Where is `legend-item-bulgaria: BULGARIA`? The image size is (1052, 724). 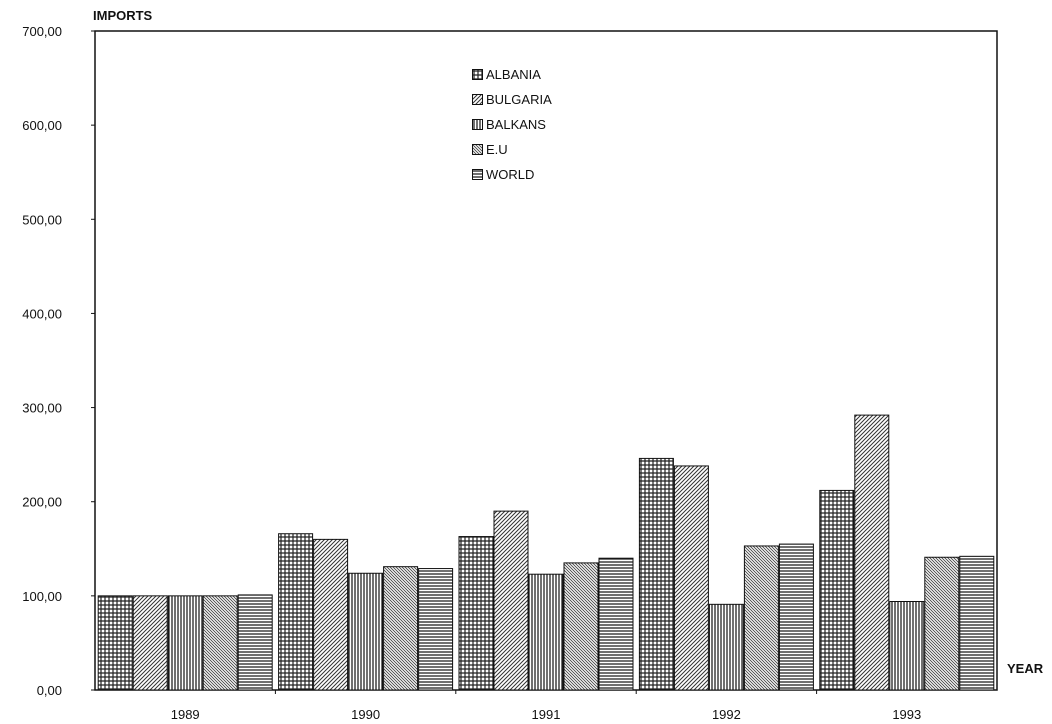
legend-item-bulgaria: BULGARIA is located at coordinates (512, 99).